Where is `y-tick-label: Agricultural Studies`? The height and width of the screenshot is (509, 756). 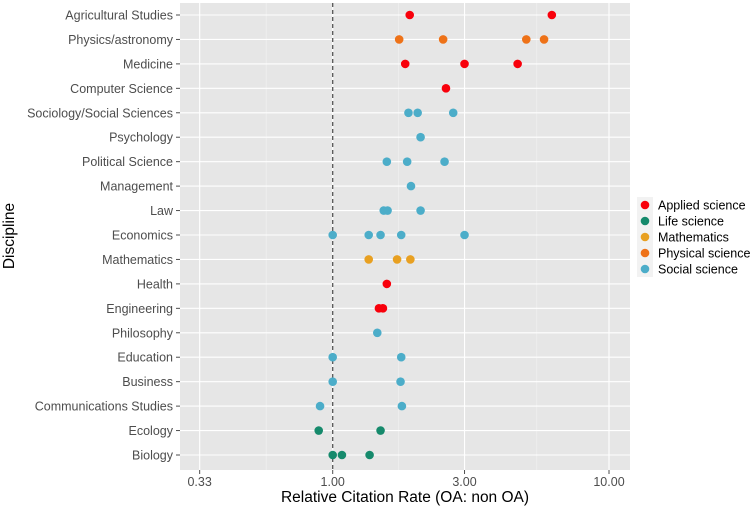
y-tick-label: Agricultural Studies is located at coordinates (119, 16).